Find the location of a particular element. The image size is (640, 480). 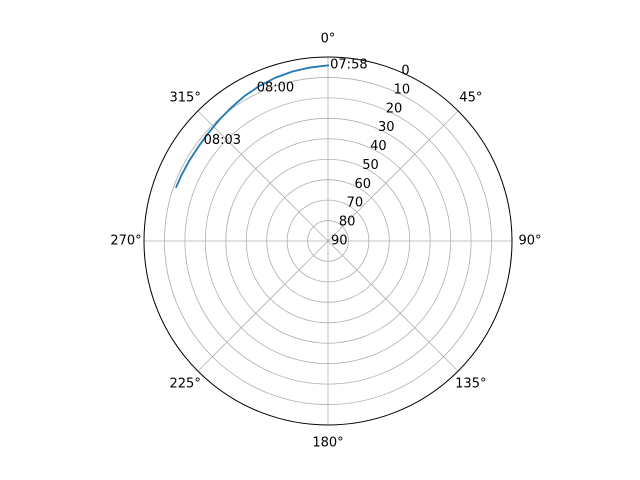

point-label: 08:03 is located at coordinates (222, 140).